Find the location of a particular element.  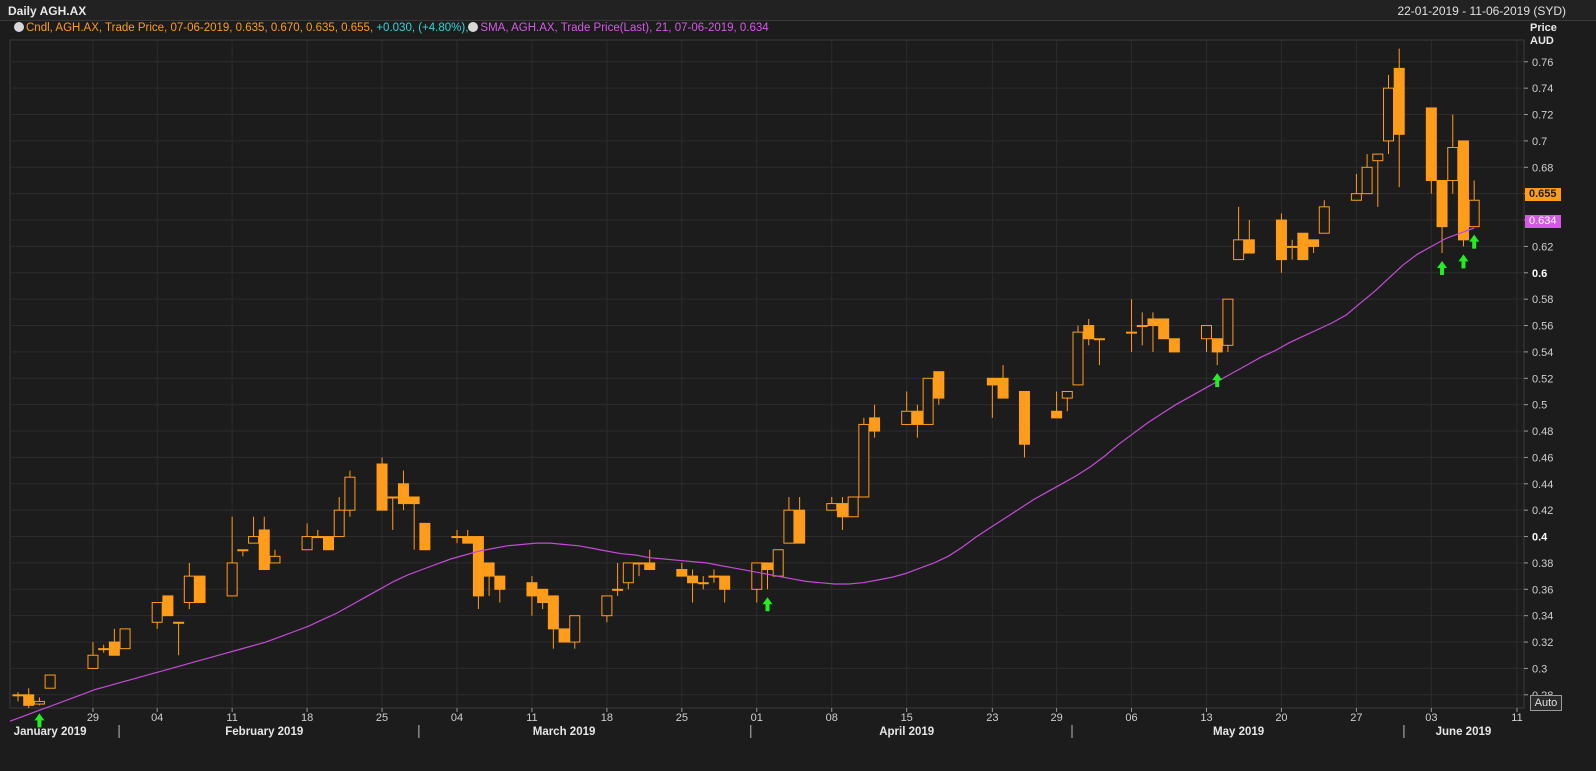

price-tick-label: 0.46 is located at coordinates (1542, 458).